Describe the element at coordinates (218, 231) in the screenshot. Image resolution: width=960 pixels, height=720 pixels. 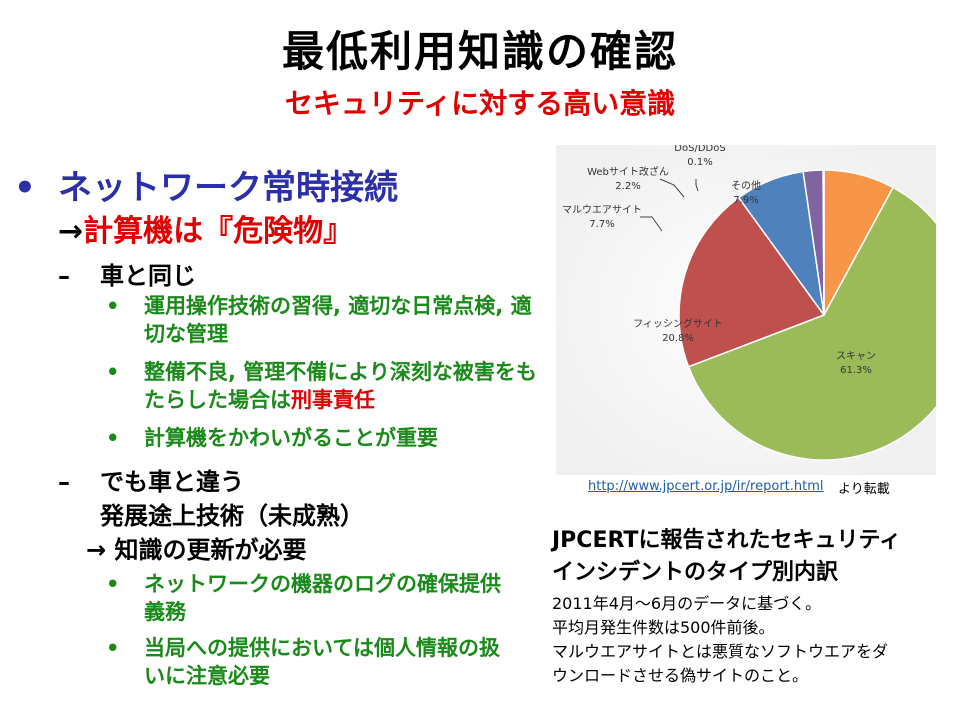
I see `danger-text: 計算機は『危険物』` at that location.